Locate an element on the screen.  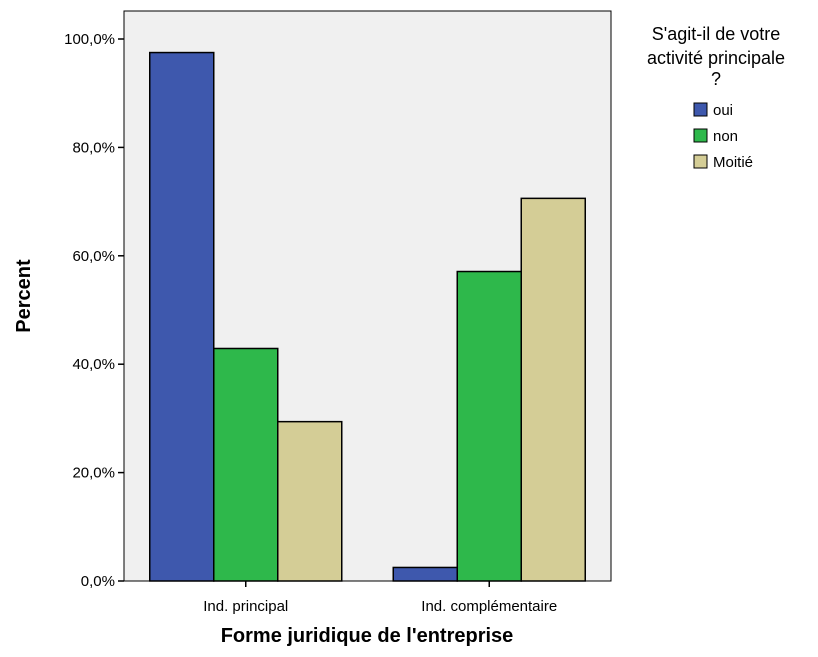
x-axis: Ind. principal Ind. complémentaire is located at coordinates (380, 598).